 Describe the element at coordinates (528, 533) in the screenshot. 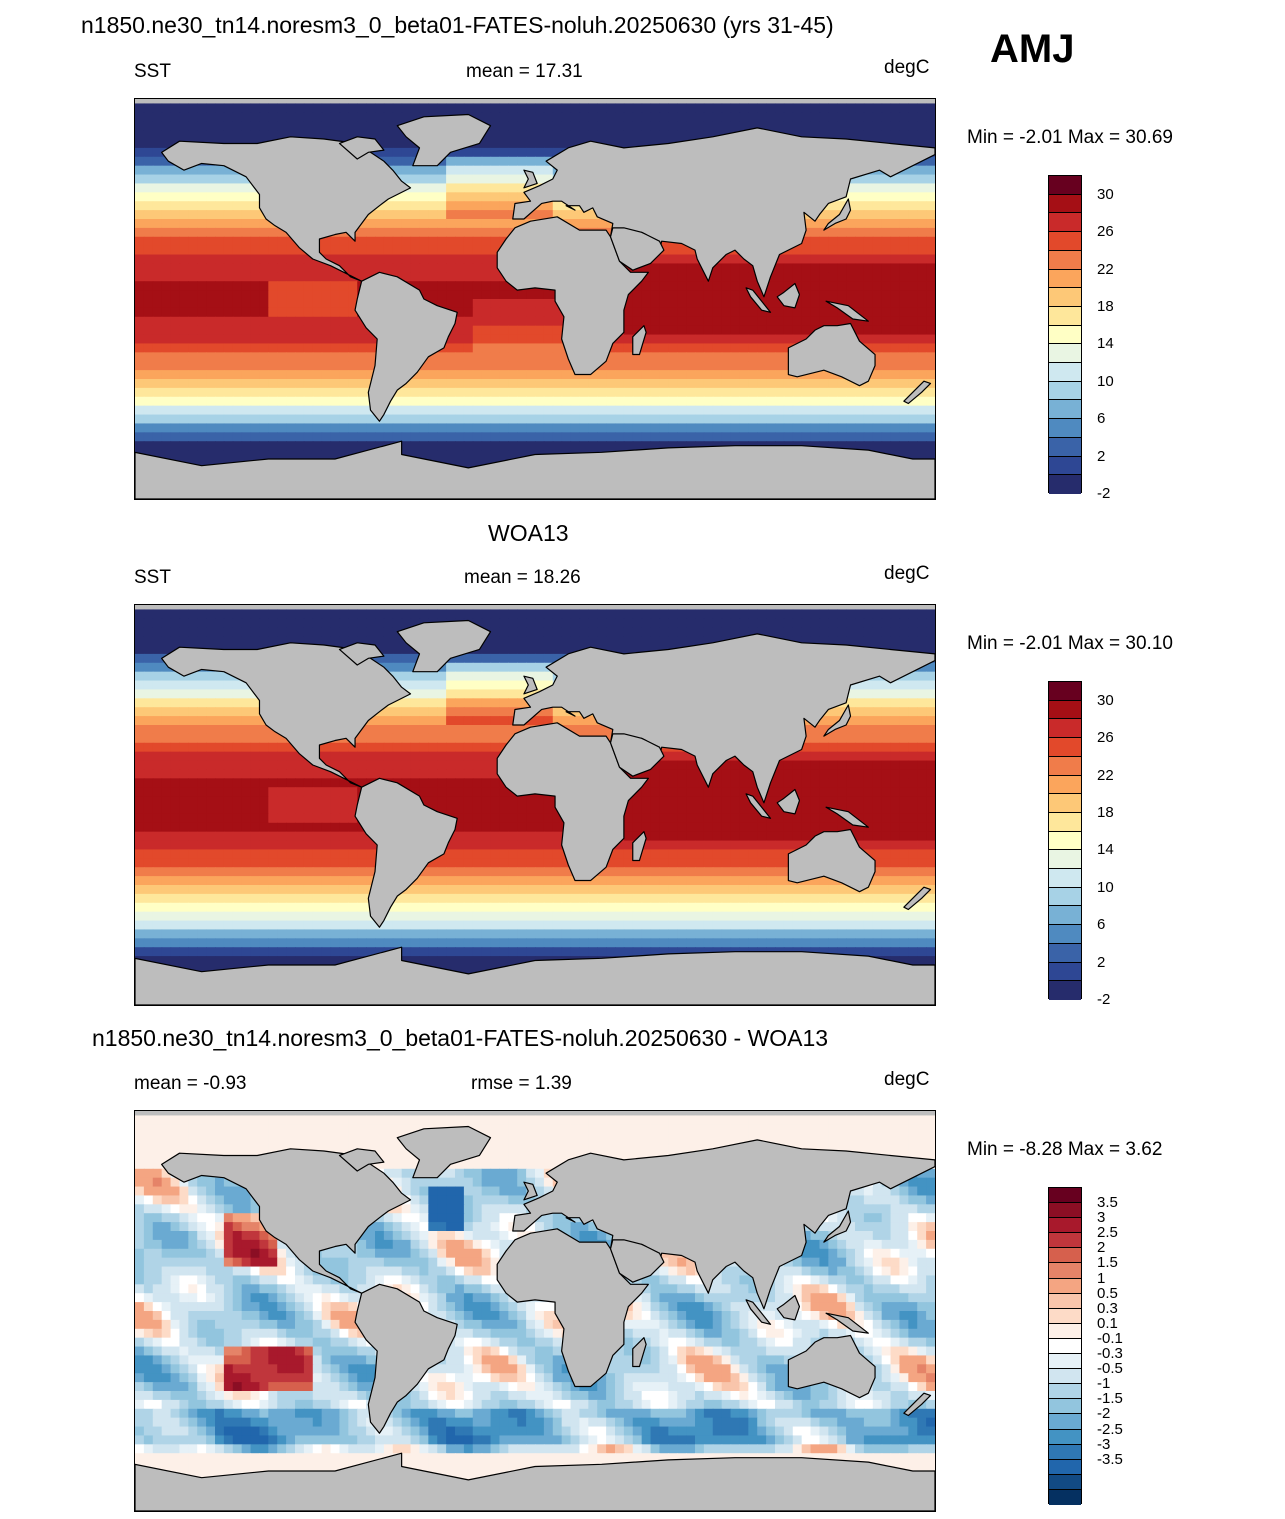

I see `panel-2-title: WOA13` at that location.